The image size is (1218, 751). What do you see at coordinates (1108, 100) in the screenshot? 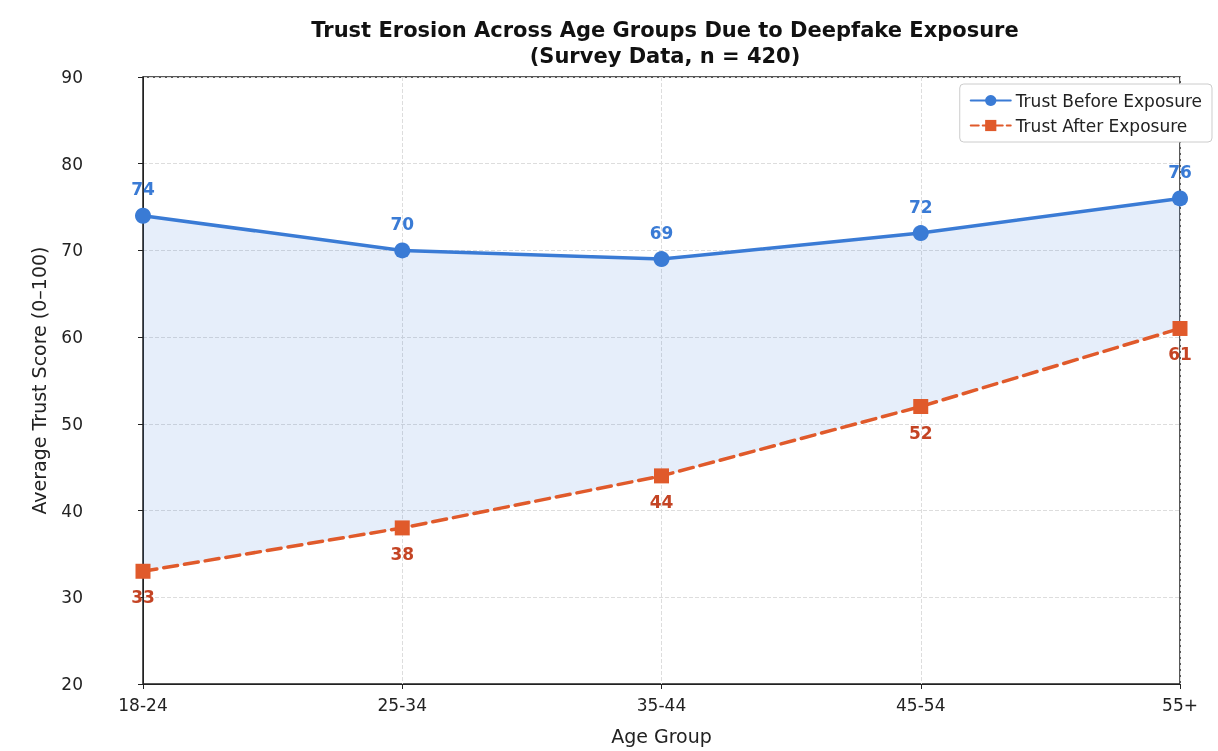
I see `legend-label: Trust Before Exposure` at bounding box center [1108, 100].